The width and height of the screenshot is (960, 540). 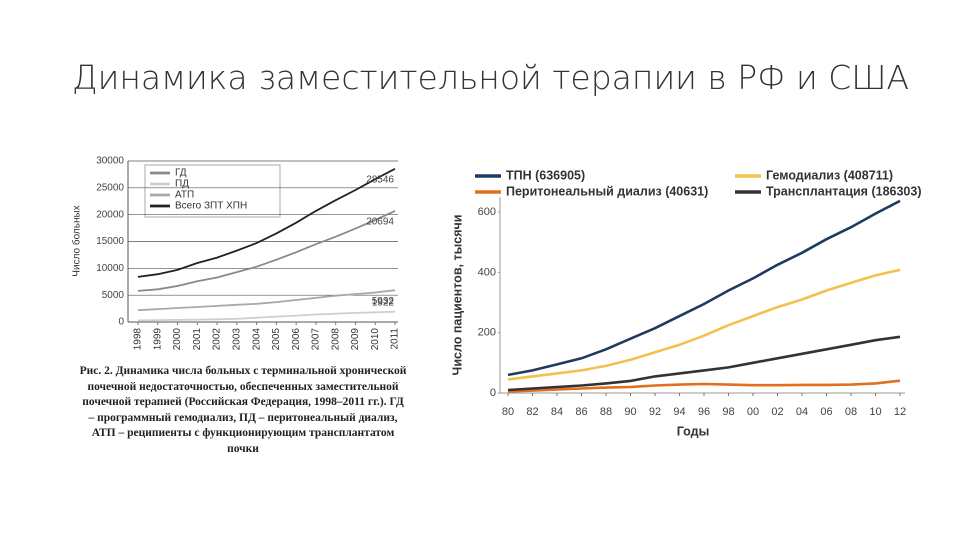 I want to click on y-tick-label: 20000, so click(x=110, y=214).